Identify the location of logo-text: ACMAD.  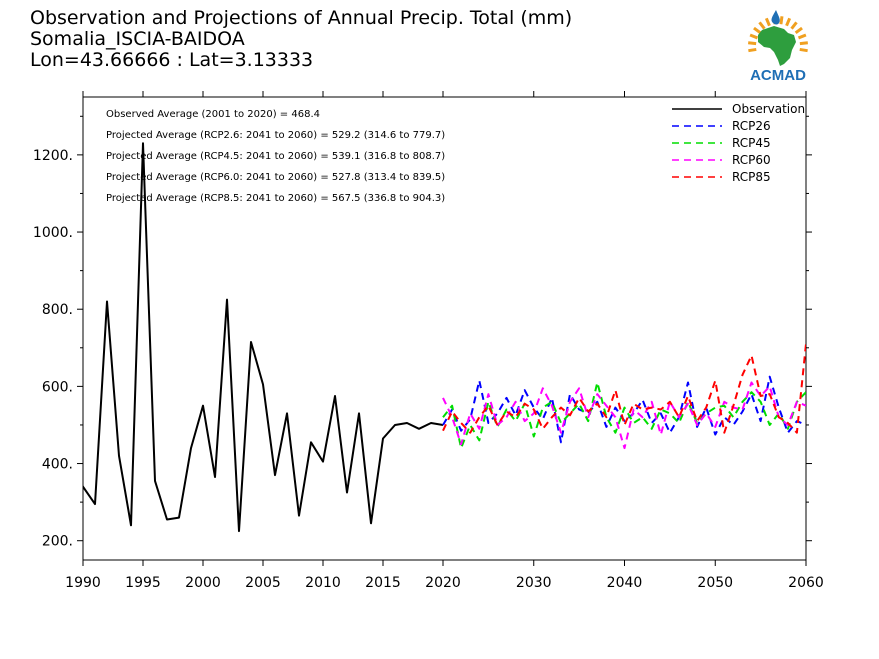
(778, 75).